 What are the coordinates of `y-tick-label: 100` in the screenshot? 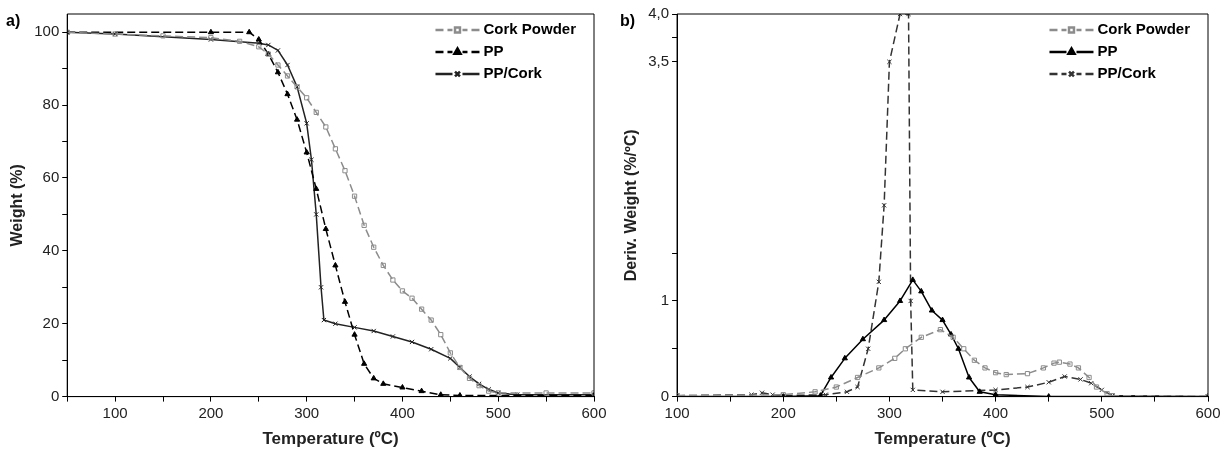 It's located at (47, 31).